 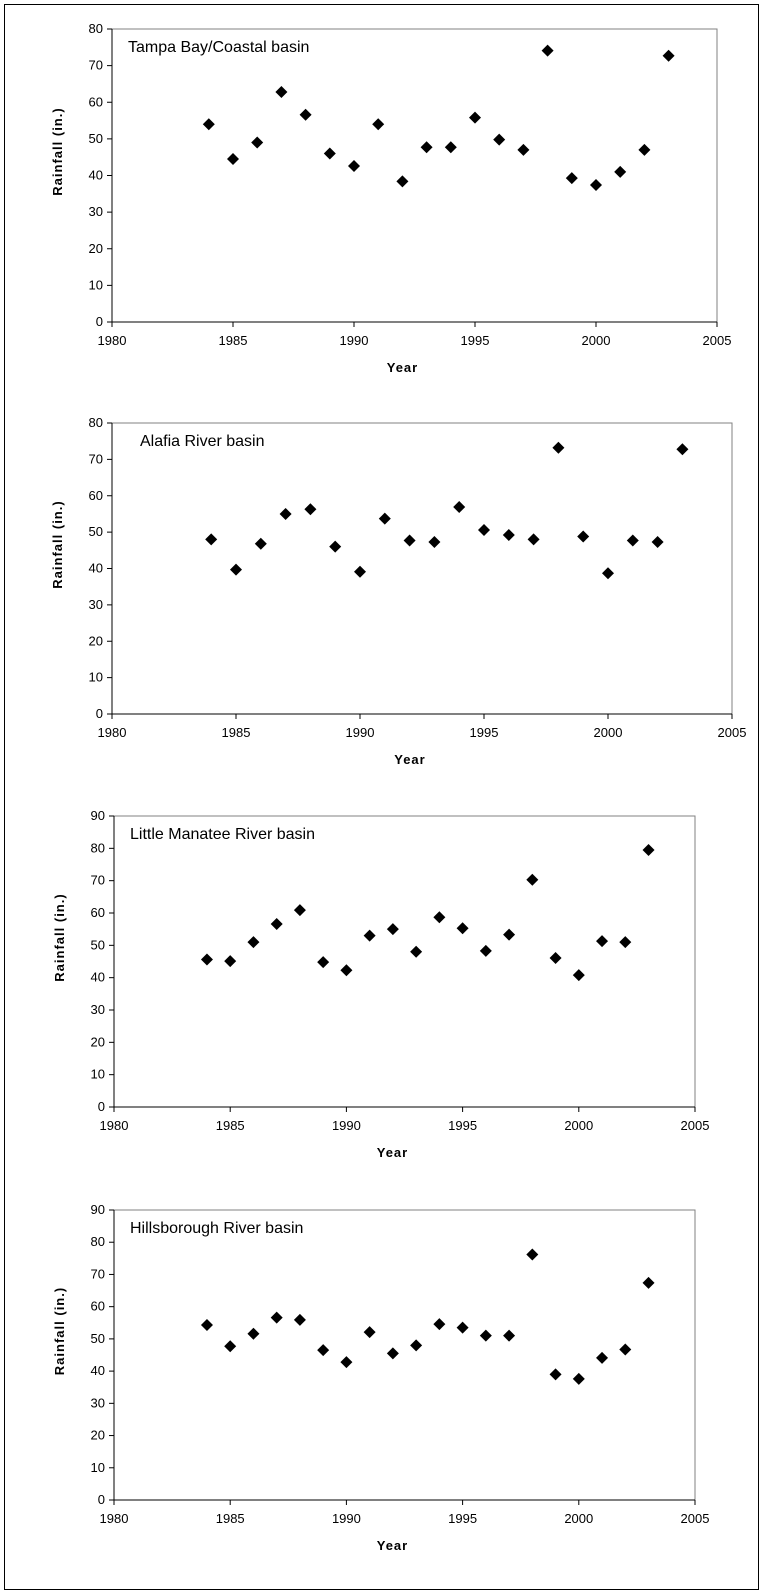 What do you see at coordinates (230, 1518) in the screenshot?
I see `x-tick-label: 1985` at bounding box center [230, 1518].